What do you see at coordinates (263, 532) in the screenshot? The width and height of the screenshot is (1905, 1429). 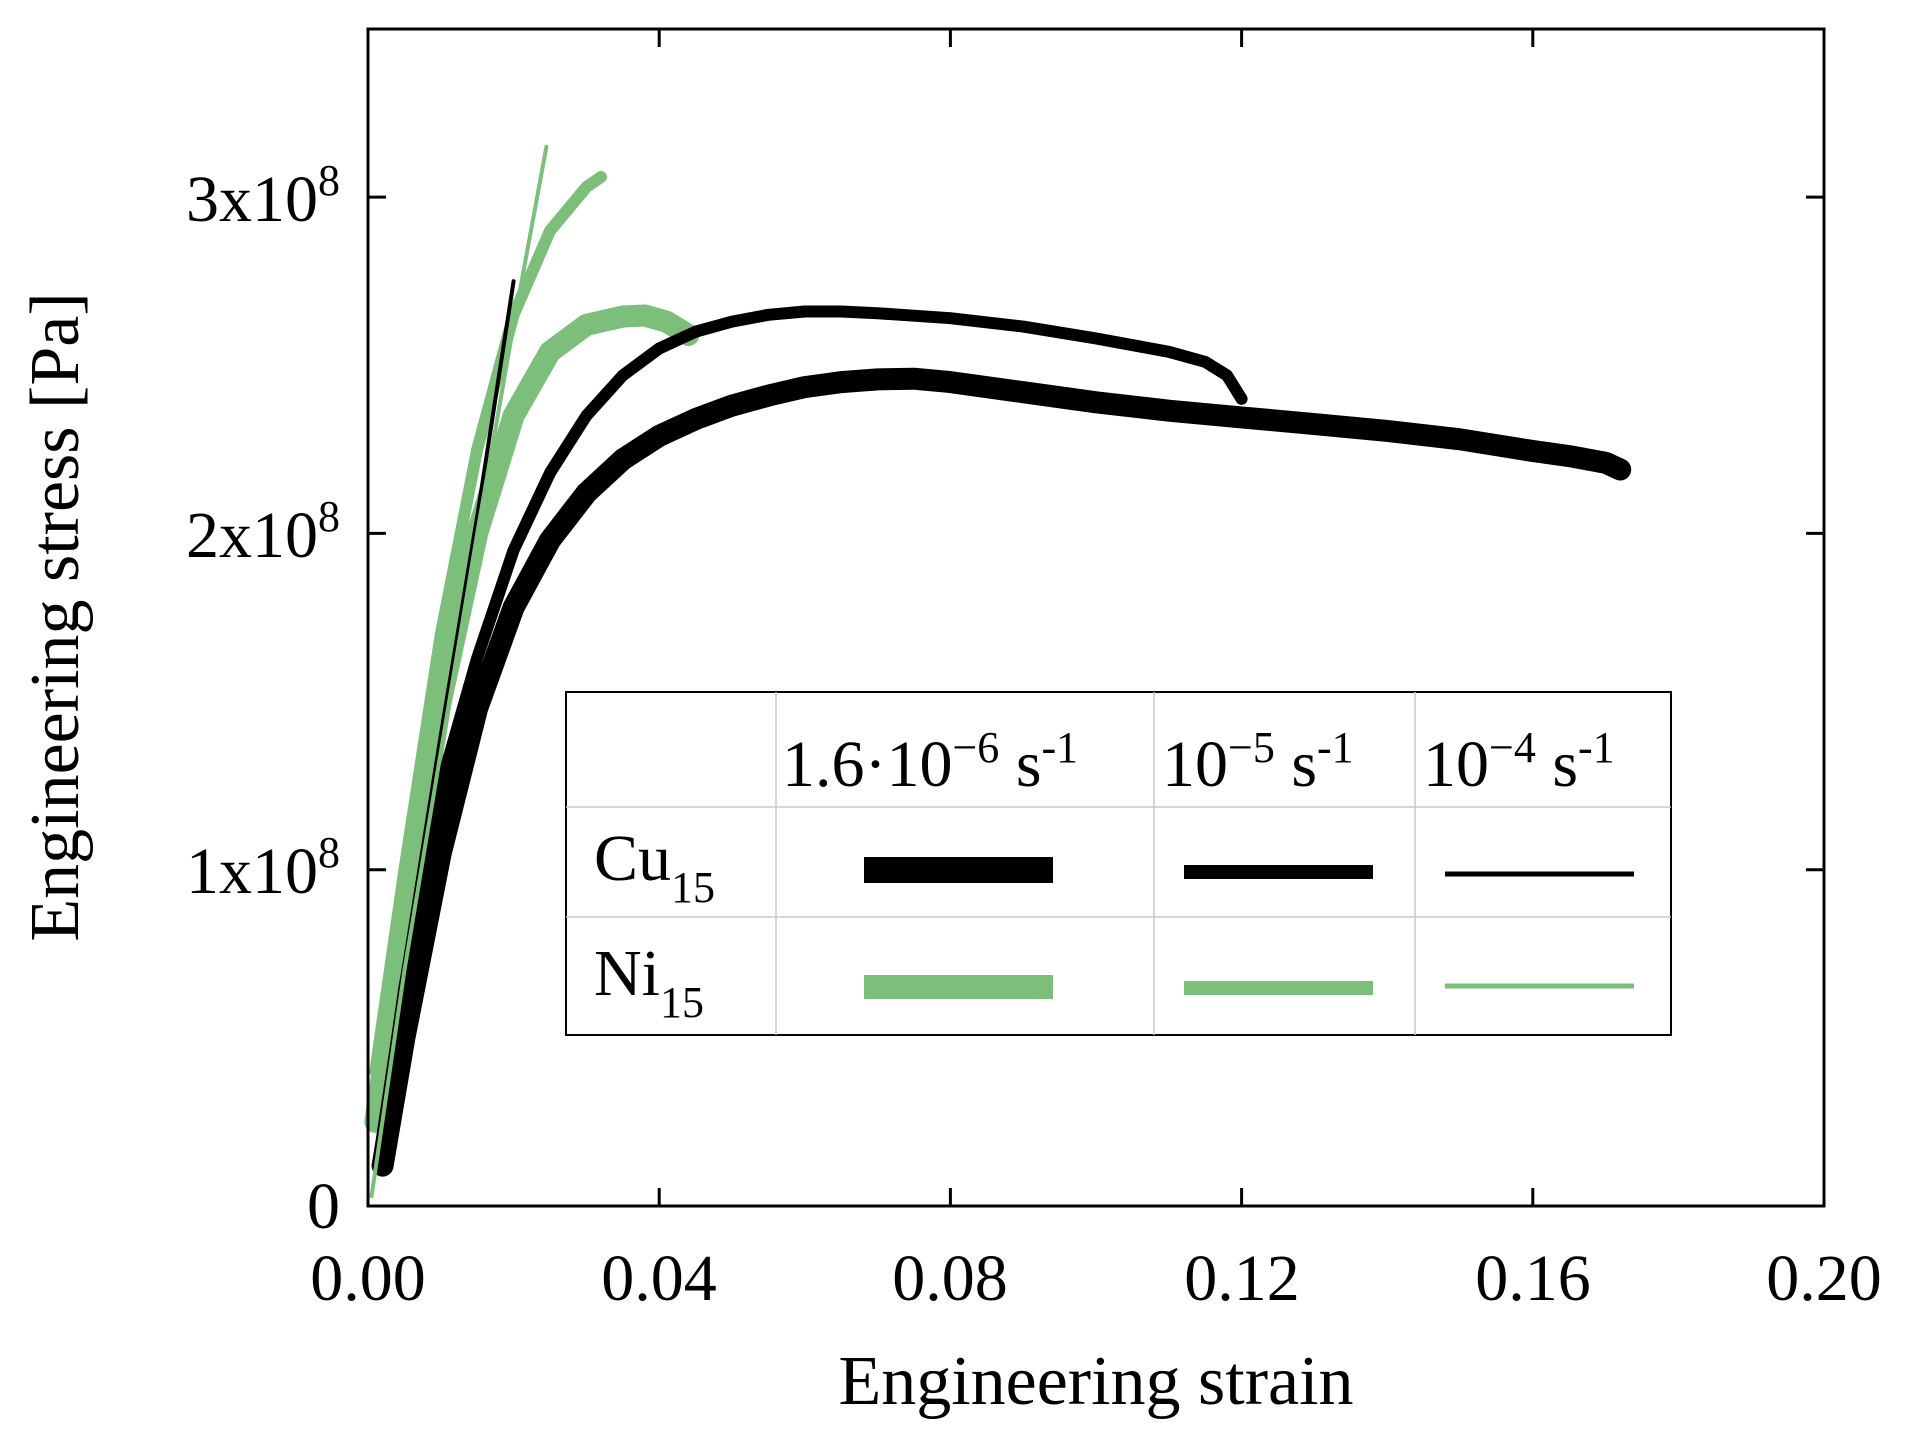 I see `y-tick-label: 2x10⁸` at bounding box center [263, 532].